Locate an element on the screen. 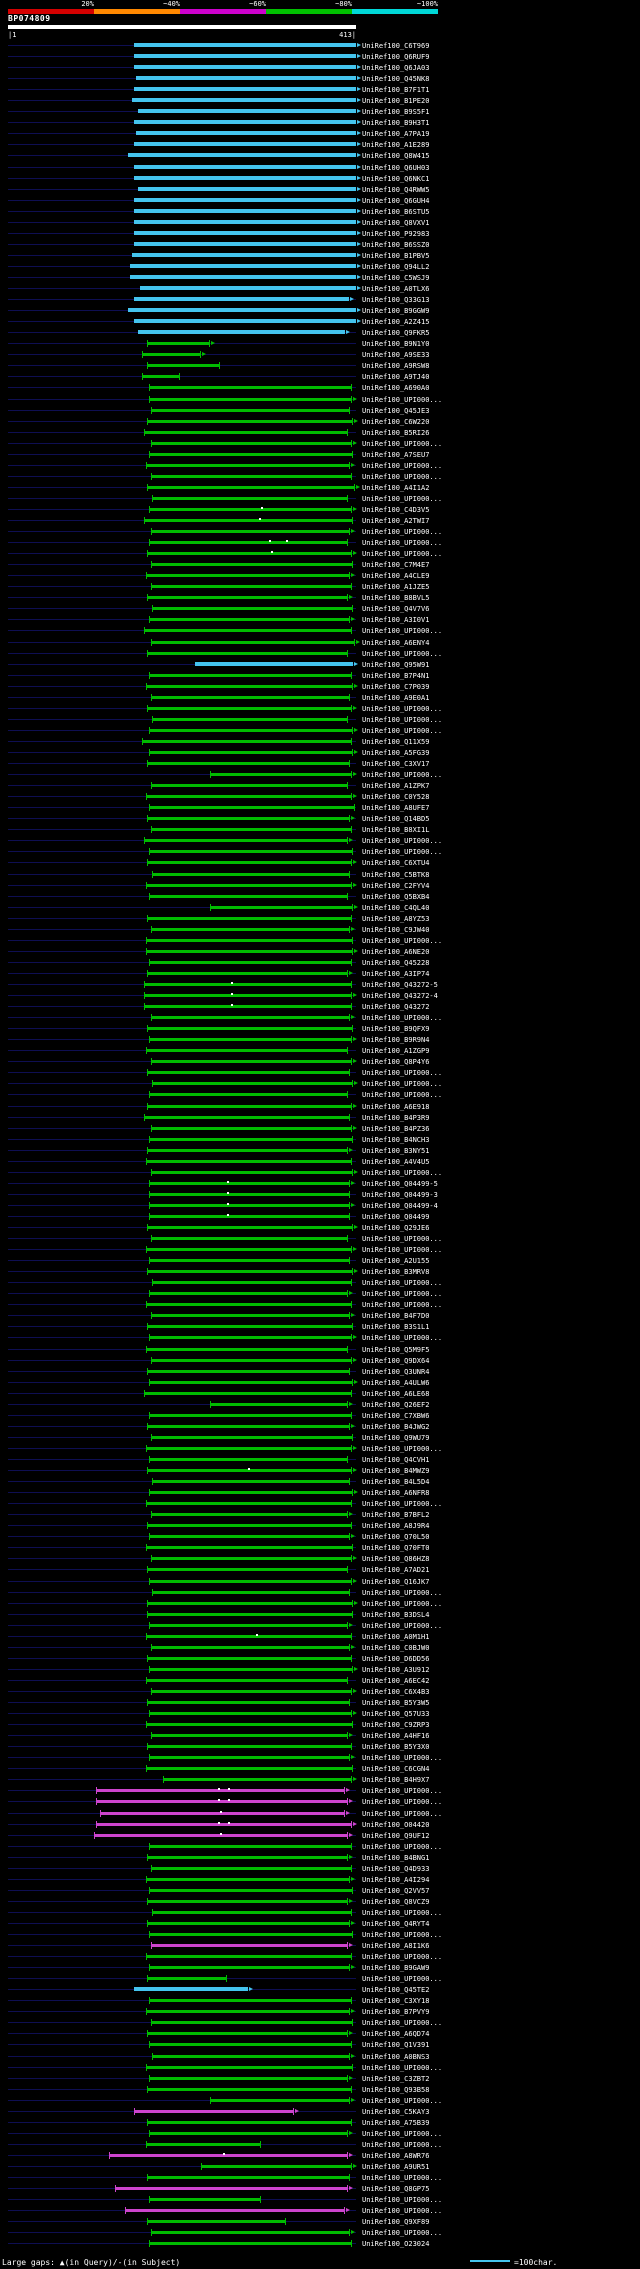 This screenshot has height=2269, width=640. alignment-row: UniRef100_B9H3T1 is located at coordinates (320, 123).